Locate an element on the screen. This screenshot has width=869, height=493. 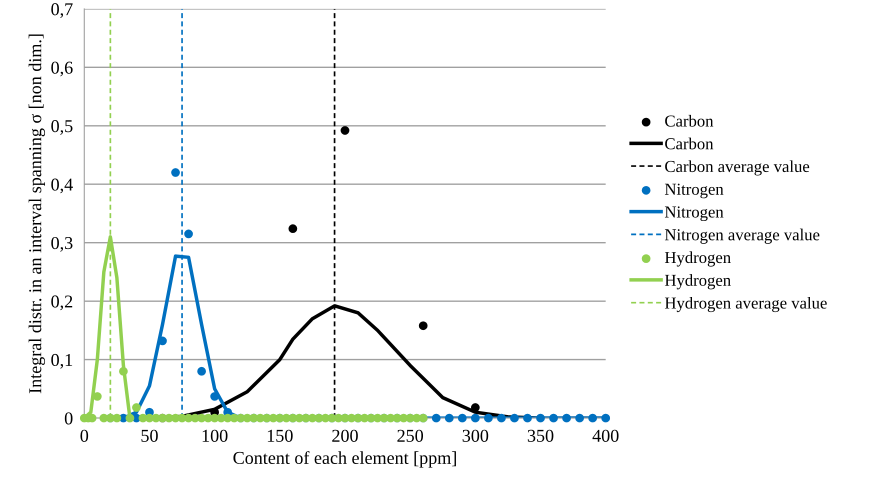
y-tick-label: 0,3 is located at coordinates (61, 244).